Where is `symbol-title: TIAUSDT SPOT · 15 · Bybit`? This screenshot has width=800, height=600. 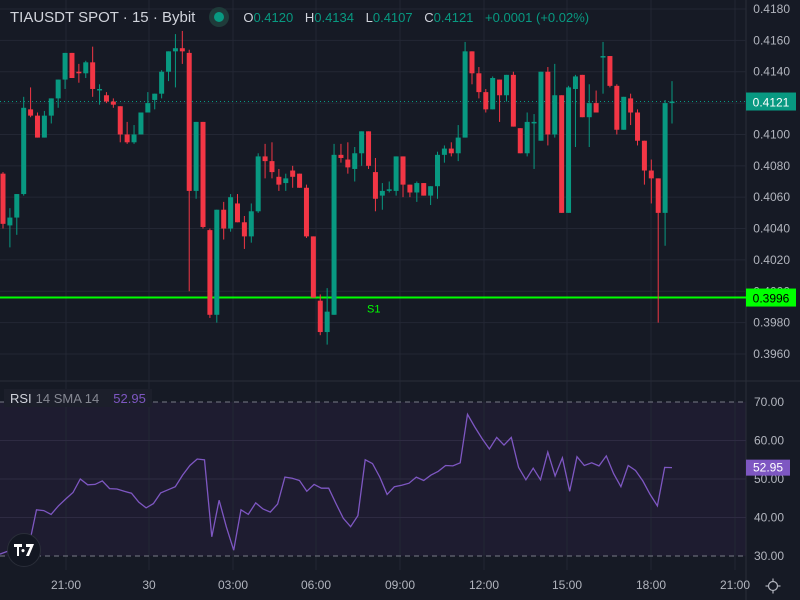
symbol-title: TIAUSDT SPOT · 15 · Bybit is located at coordinates (103, 17).